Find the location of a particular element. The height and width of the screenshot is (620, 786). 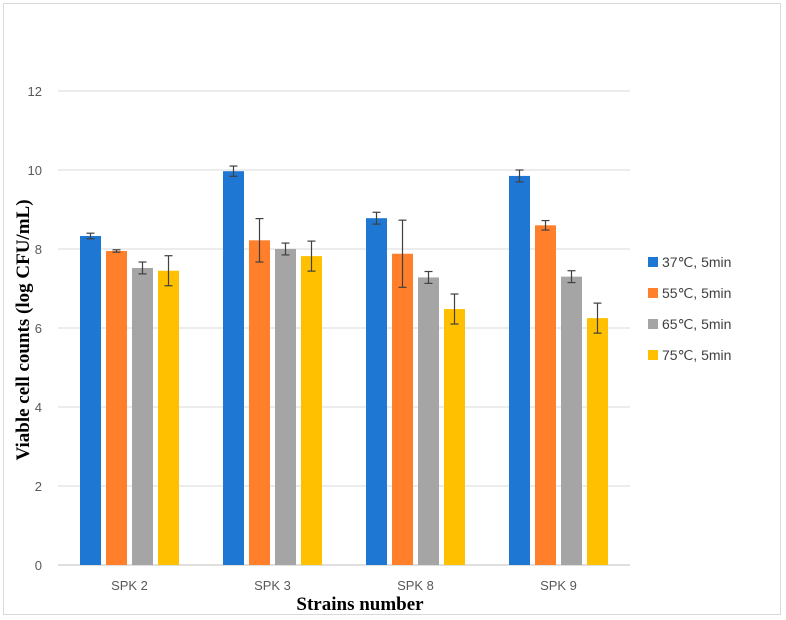

legend-label: 37℃, 5min is located at coordinates (696, 262).